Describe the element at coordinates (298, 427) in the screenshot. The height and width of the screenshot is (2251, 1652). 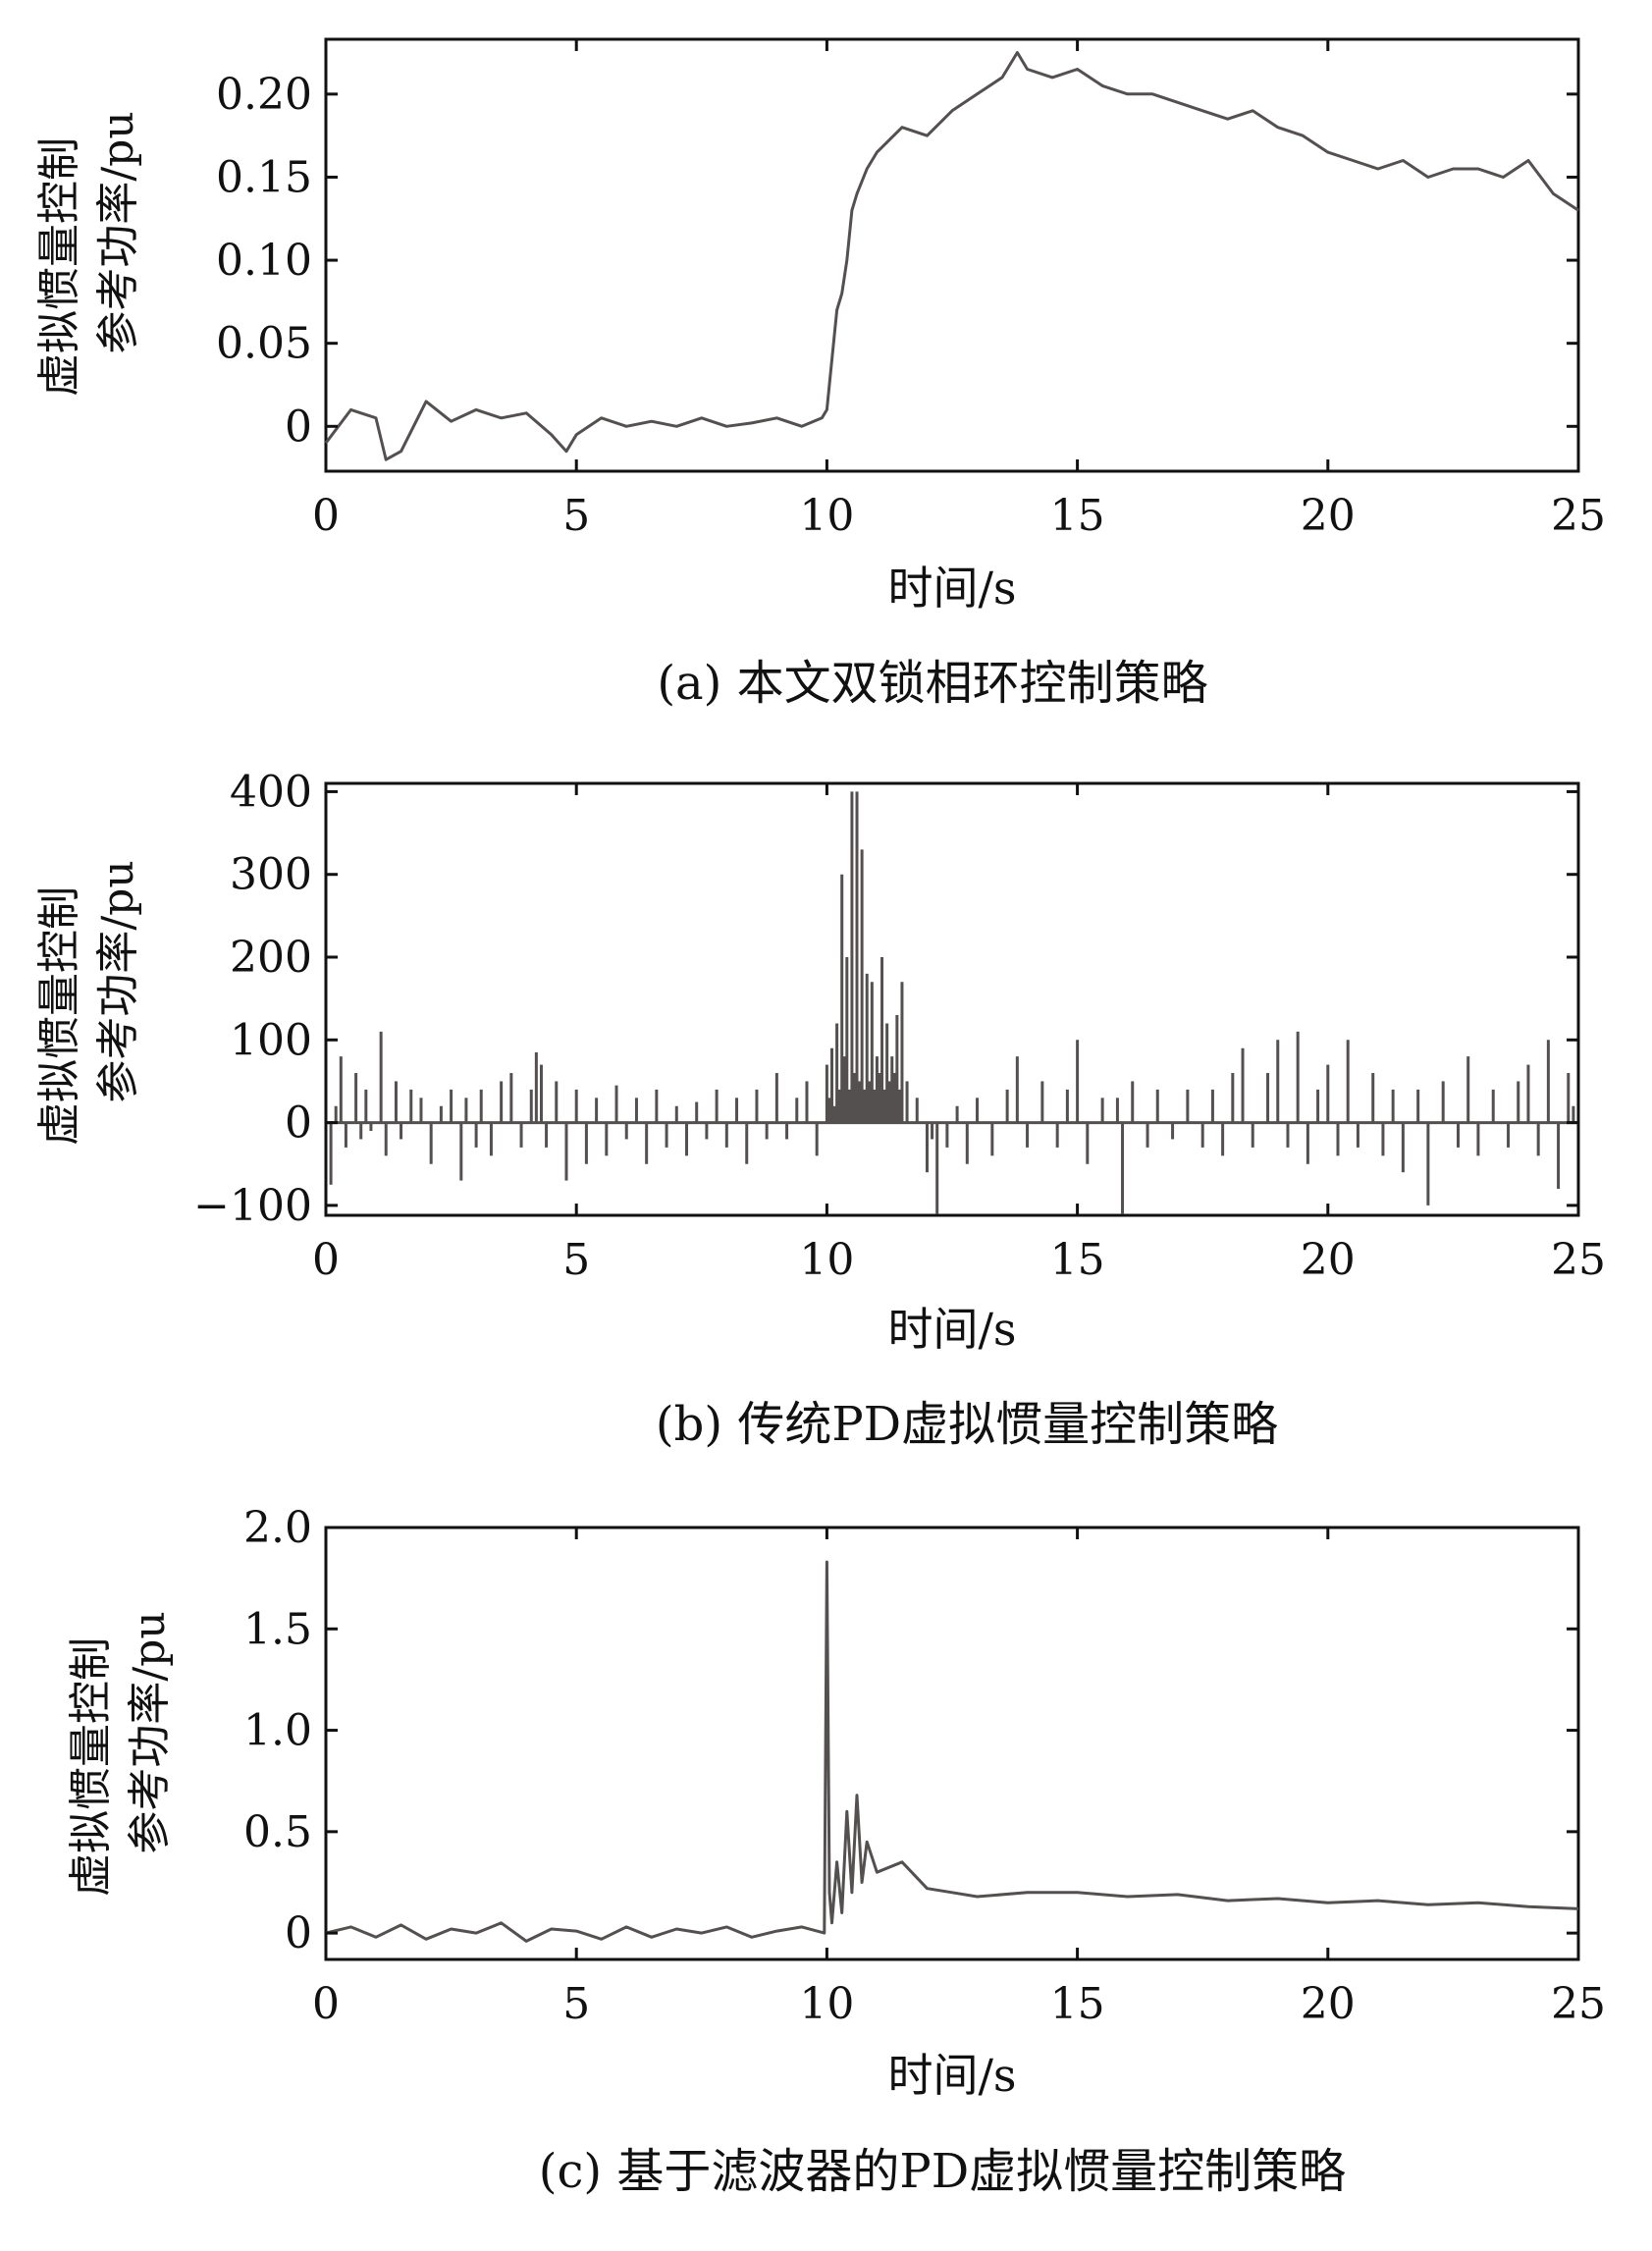
I see `panel-a-y-tick-label: 0` at that location.